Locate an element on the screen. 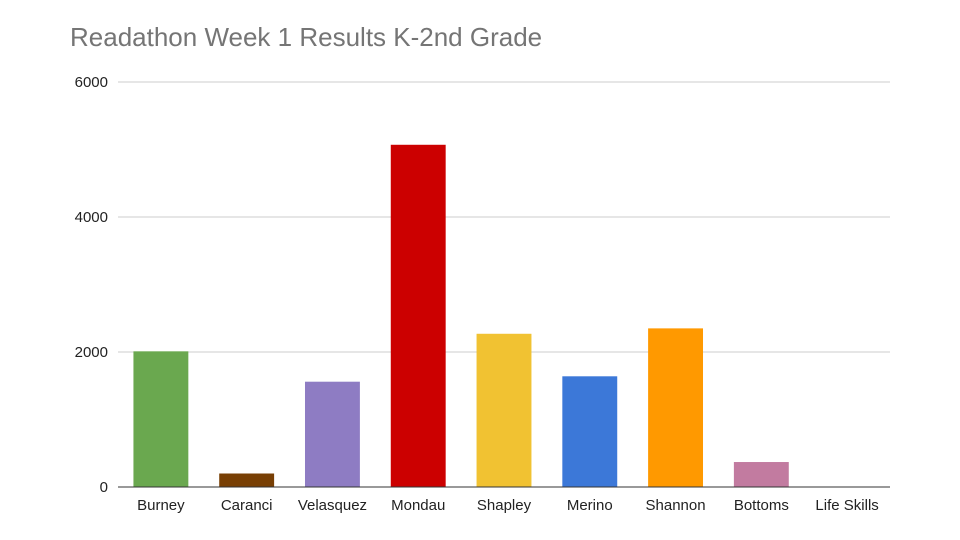 The height and width of the screenshot is (540, 960). y-tick-label: 0 is located at coordinates (104, 487).